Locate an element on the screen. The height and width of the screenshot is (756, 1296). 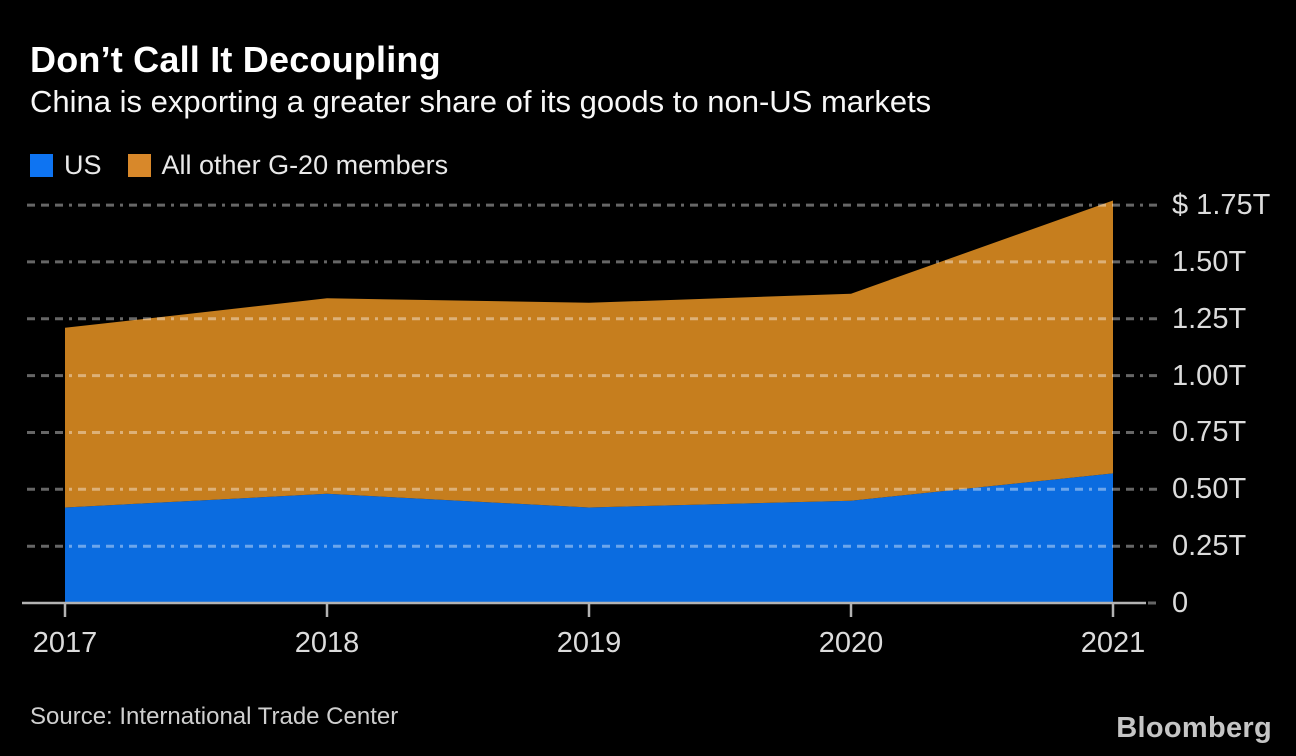
y-axis-label-1.25: 1.25T is located at coordinates (1209, 319).